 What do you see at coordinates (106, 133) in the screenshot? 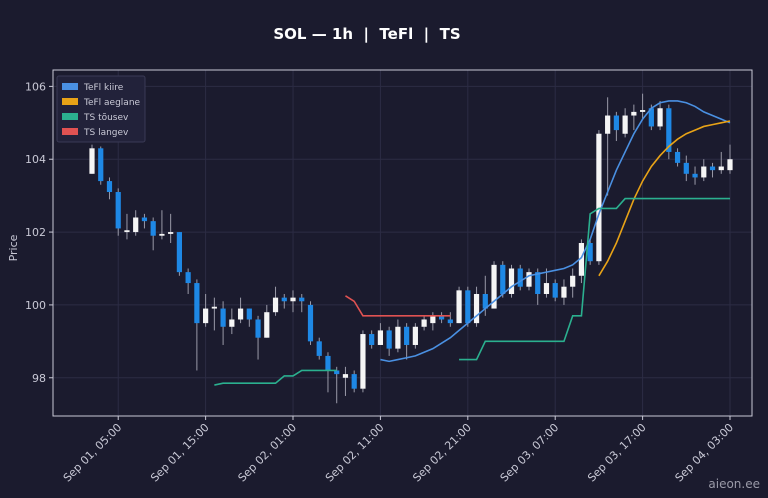
I see `legend-label: TS langev` at bounding box center [106, 133].